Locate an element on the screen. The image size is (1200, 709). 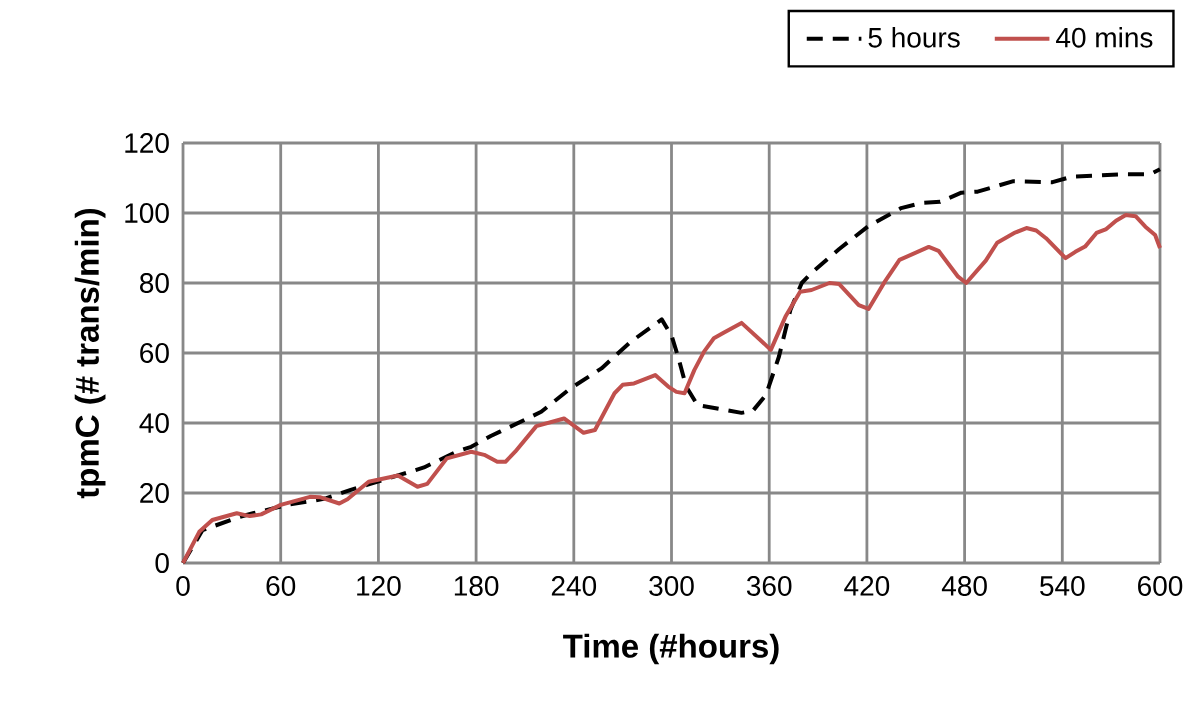
x-tick-label: 240 is located at coordinates (574, 586).